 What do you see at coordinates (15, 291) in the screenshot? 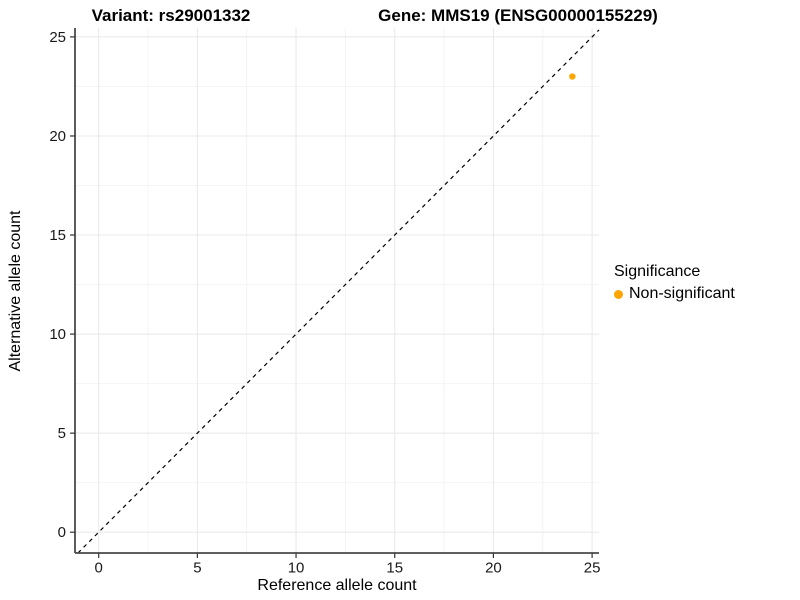
I see `y-axis-title: Alternative allele count` at bounding box center [15, 291].